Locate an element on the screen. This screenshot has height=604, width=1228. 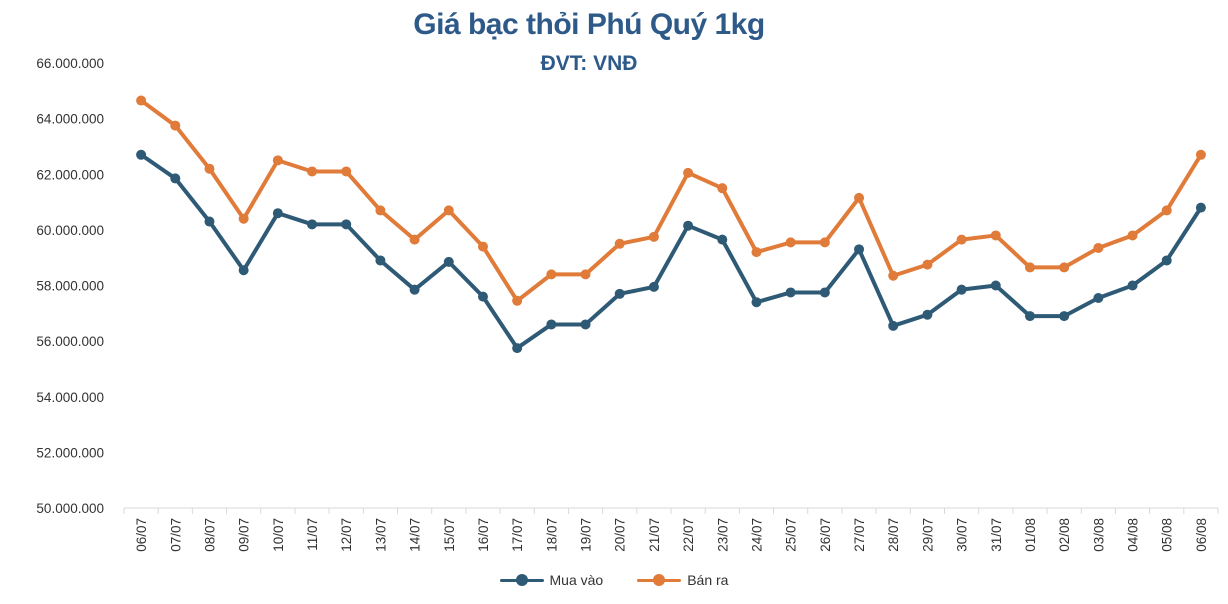
x-tick-label: 25/07 is located at coordinates (791, 535).